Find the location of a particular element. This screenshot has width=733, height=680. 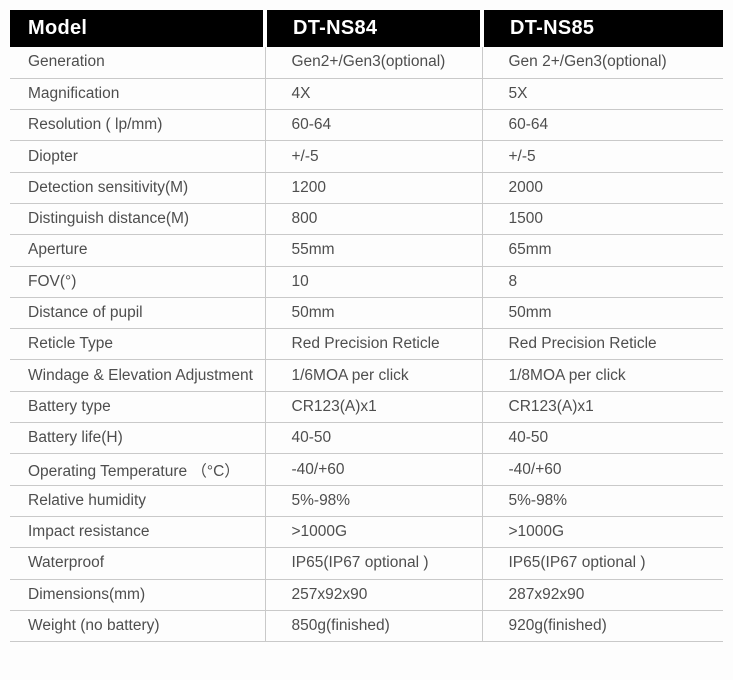

row-label: Resolution ( lp/mm) is located at coordinates (137, 125).